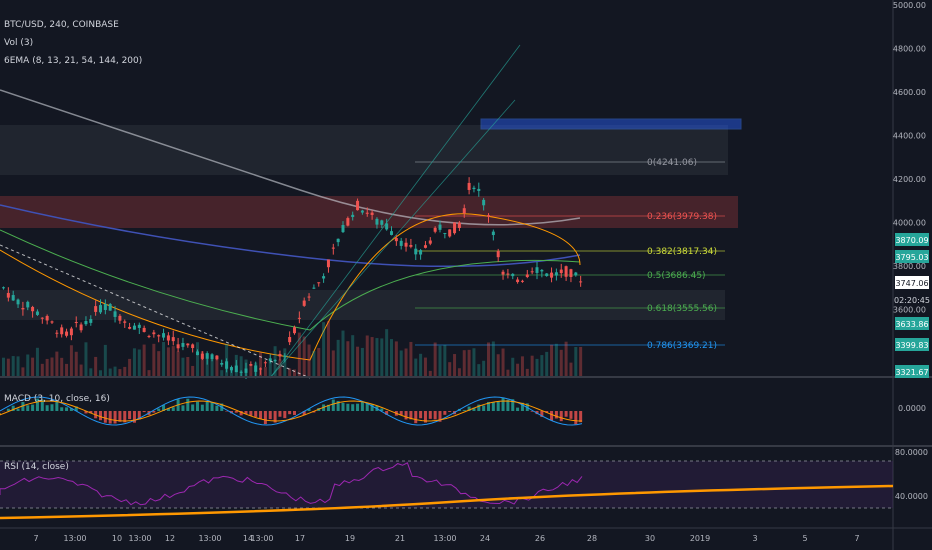 This screenshot has width=932, height=550. I want to click on price-axis-label: 3800.00, so click(909, 266).